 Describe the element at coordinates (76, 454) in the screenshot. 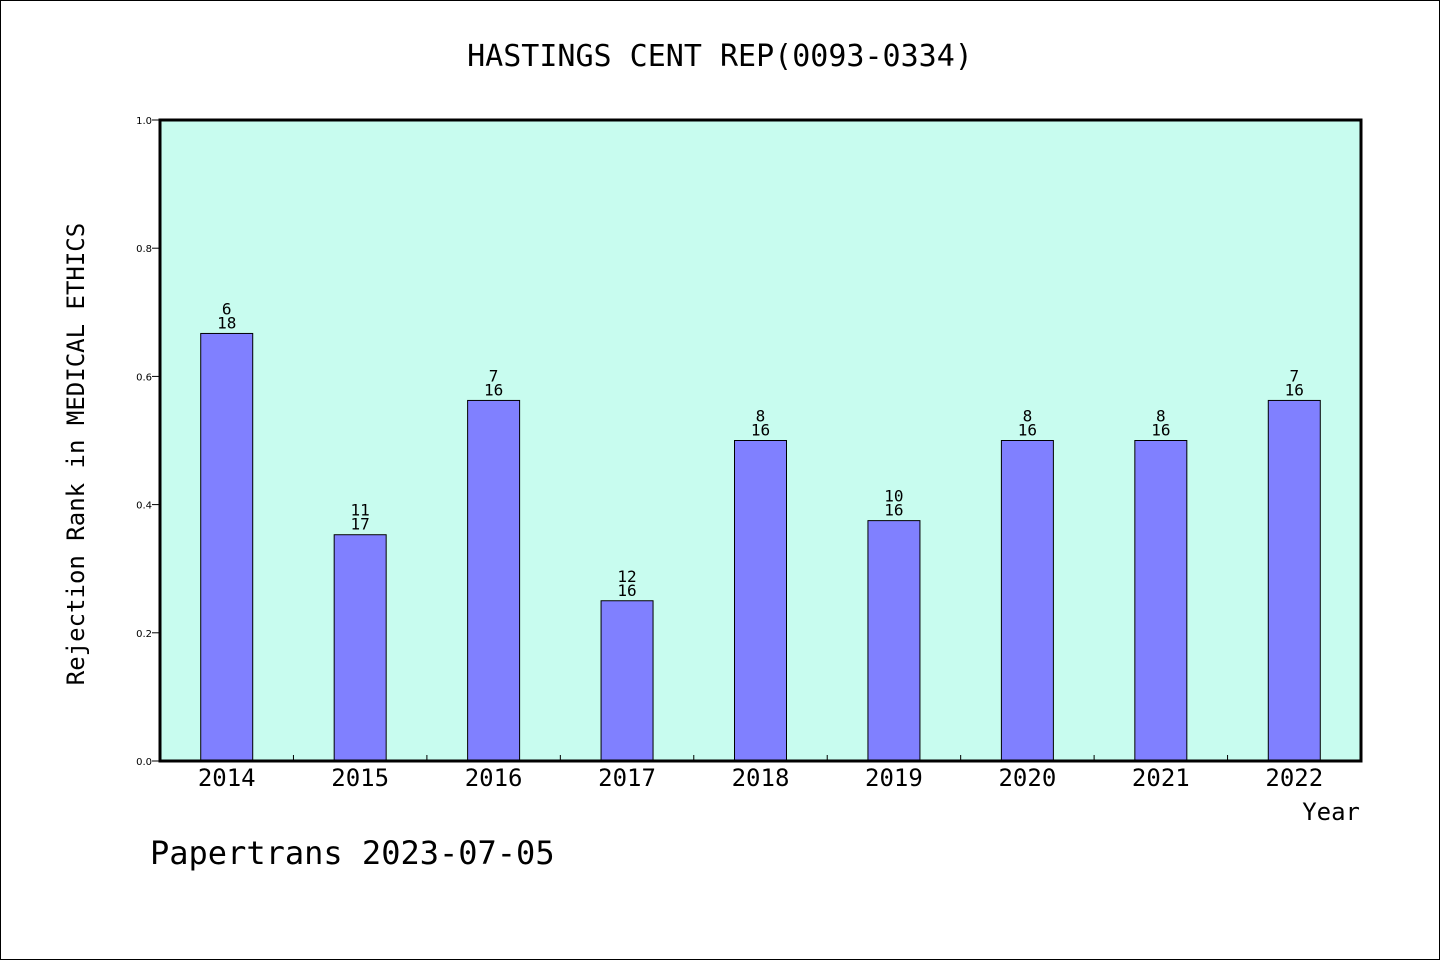

I see `y-axis-label: Rejection Rank in MEDICAL ETHICS` at that location.